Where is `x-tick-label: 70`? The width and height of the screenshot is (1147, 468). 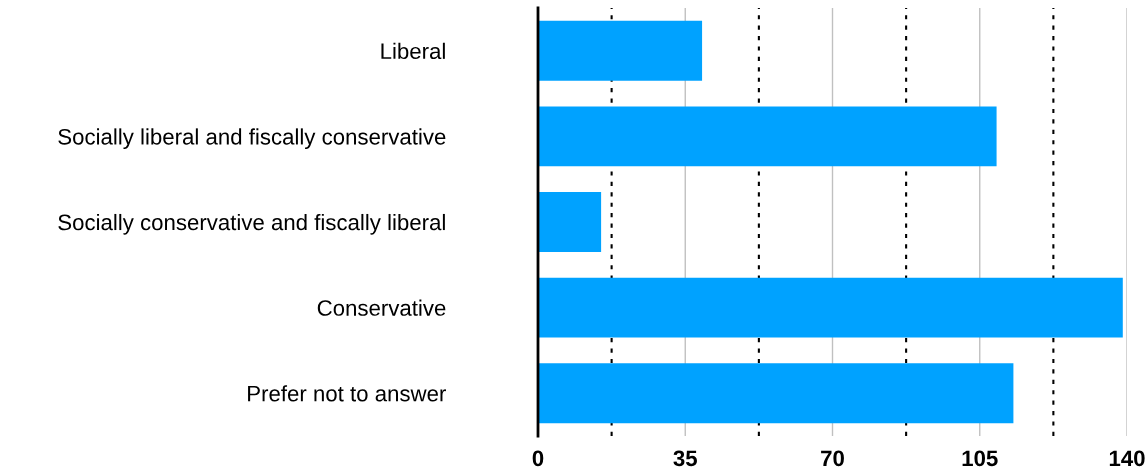
x-tick-label: 70 is located at coordinates (832, 458).